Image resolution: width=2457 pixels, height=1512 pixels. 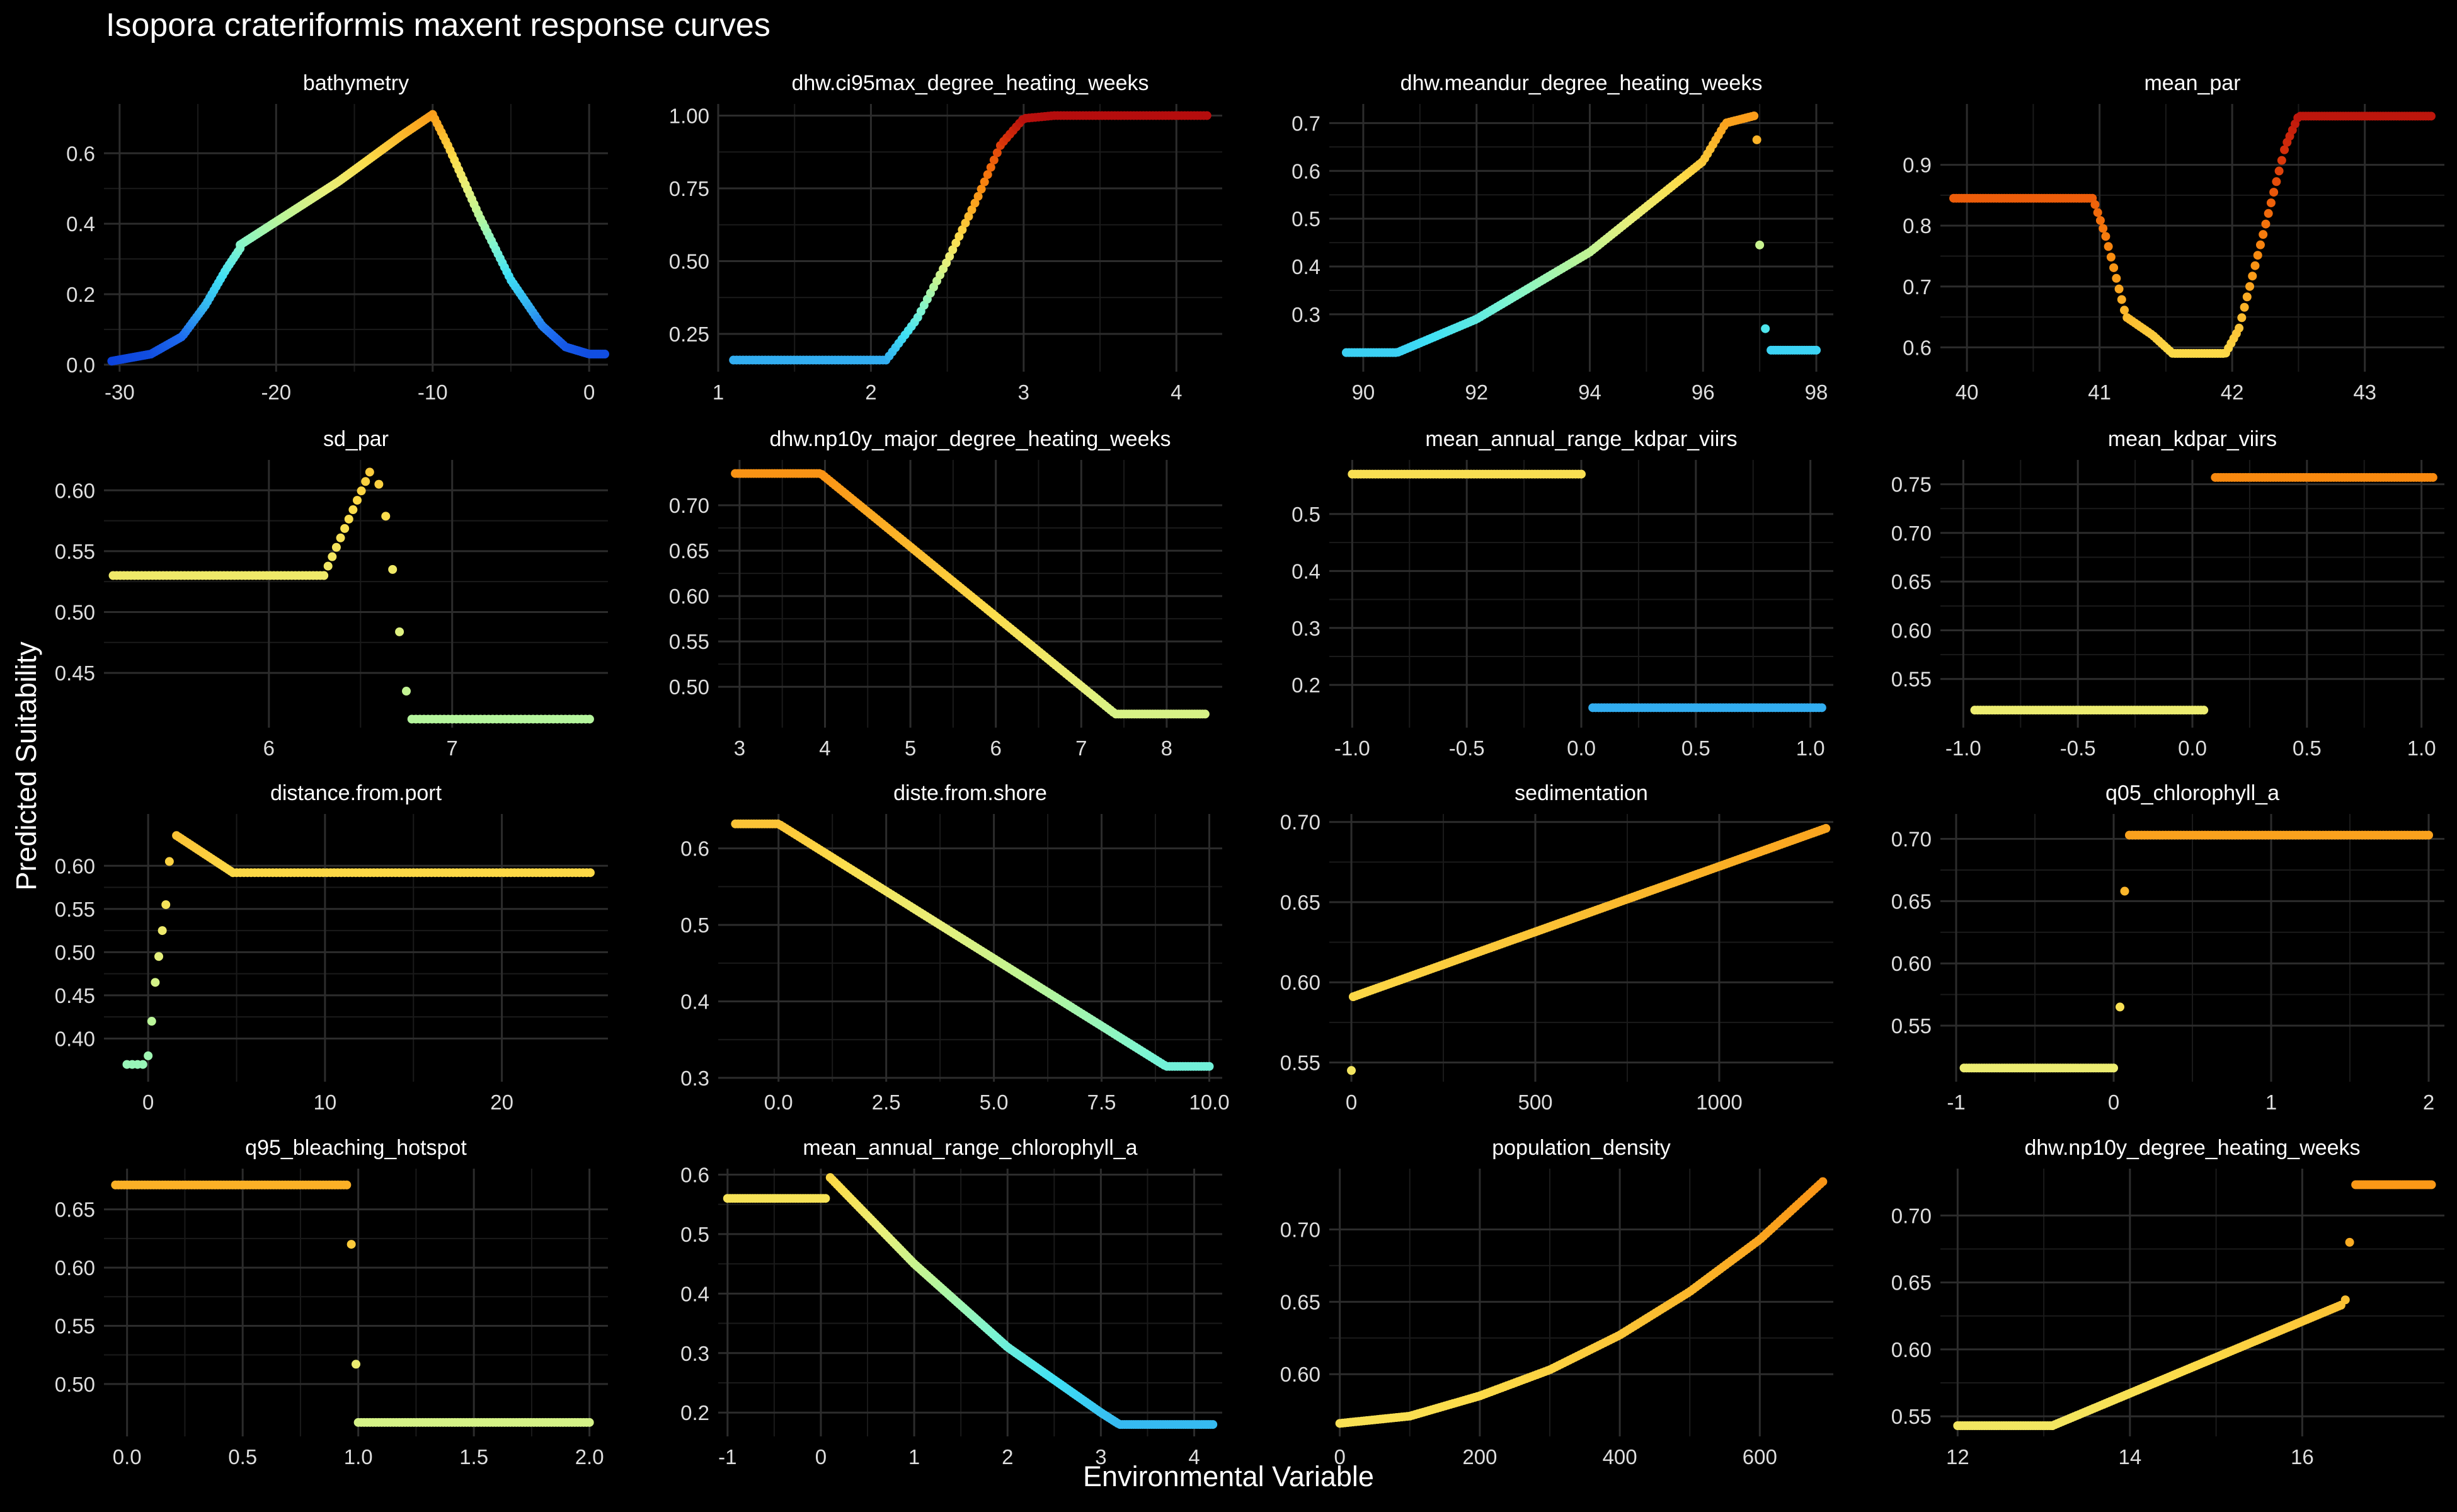 What do you see at coordinates (75, 673) in the screenshot?
I see `y-tick-label: 0.45` at bounding box center [75, 673].